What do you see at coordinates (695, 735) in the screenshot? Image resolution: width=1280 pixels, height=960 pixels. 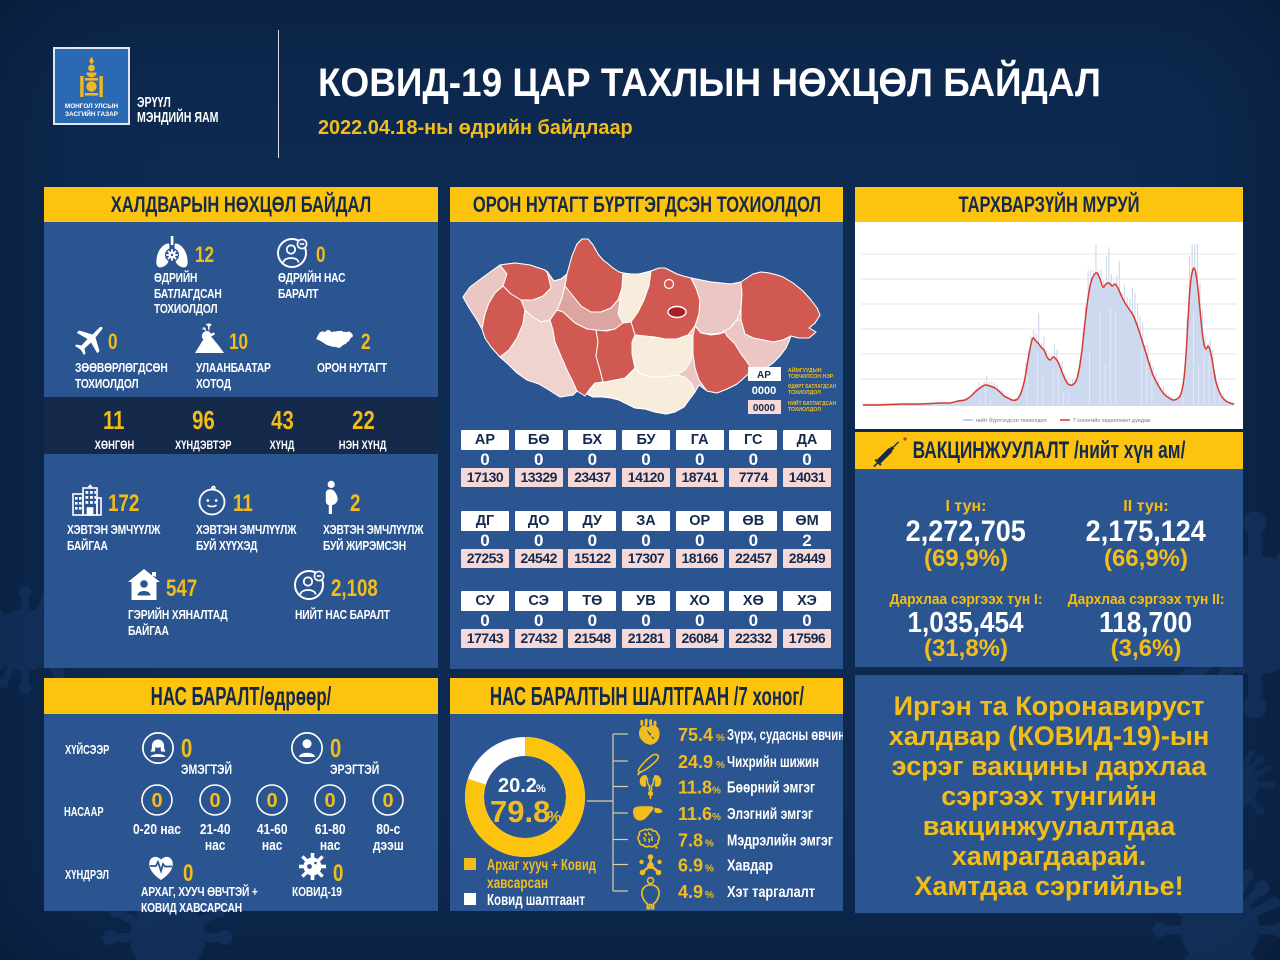 I see `svg-text: 75.4` at bounding box center [695, 735].